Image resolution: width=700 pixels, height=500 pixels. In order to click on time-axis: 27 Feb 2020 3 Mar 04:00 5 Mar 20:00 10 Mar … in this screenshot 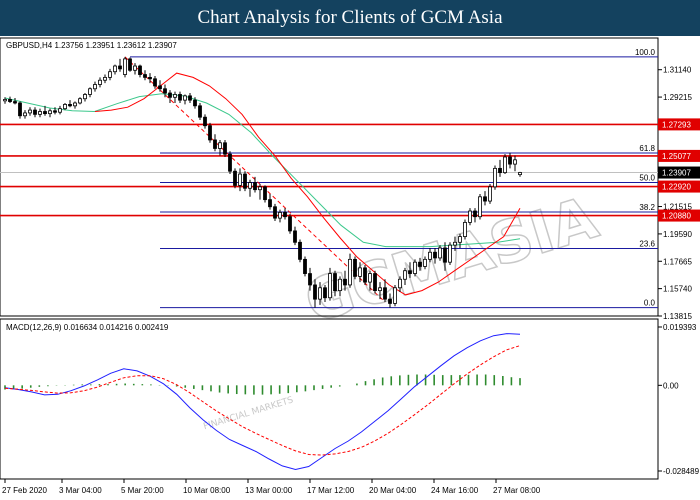, I will do `click(271, 487)`.